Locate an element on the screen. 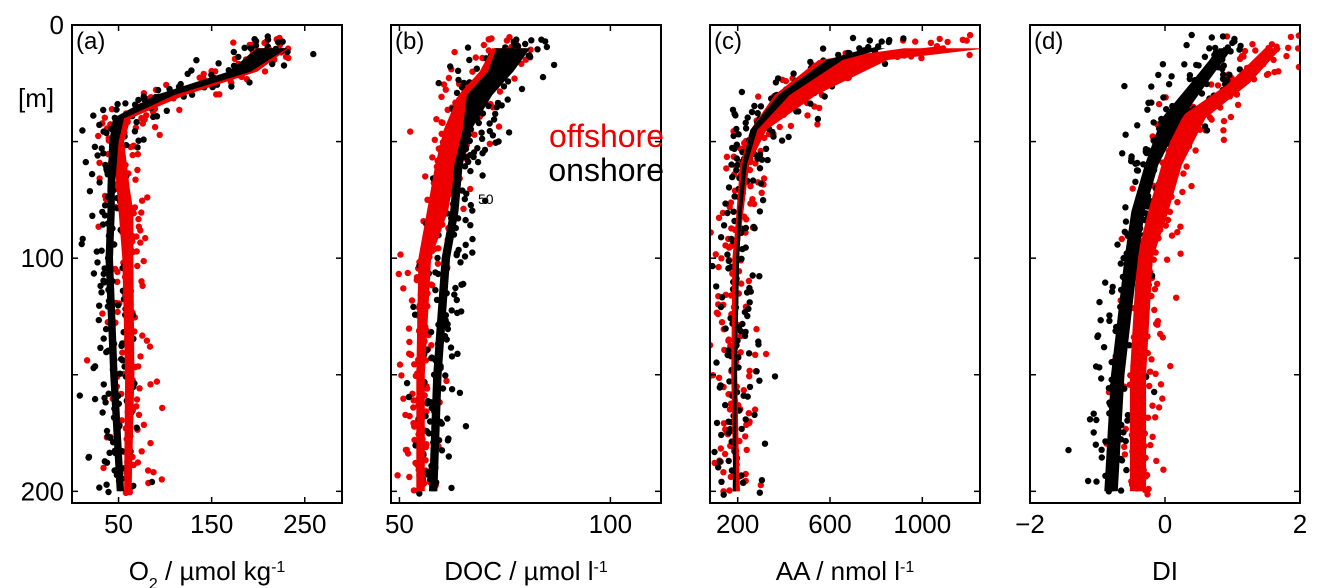  plot-area is located at coordinates (1182, 264).